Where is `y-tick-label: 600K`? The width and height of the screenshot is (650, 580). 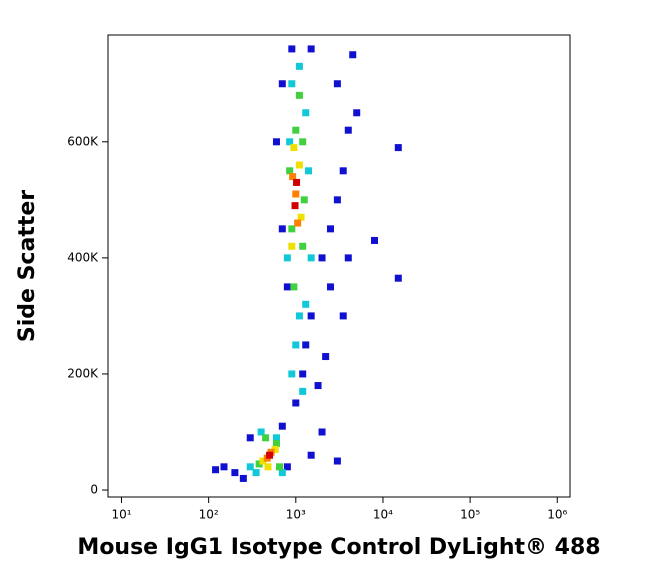
y-tick-label: 600K is located at coordinates (83, 141).